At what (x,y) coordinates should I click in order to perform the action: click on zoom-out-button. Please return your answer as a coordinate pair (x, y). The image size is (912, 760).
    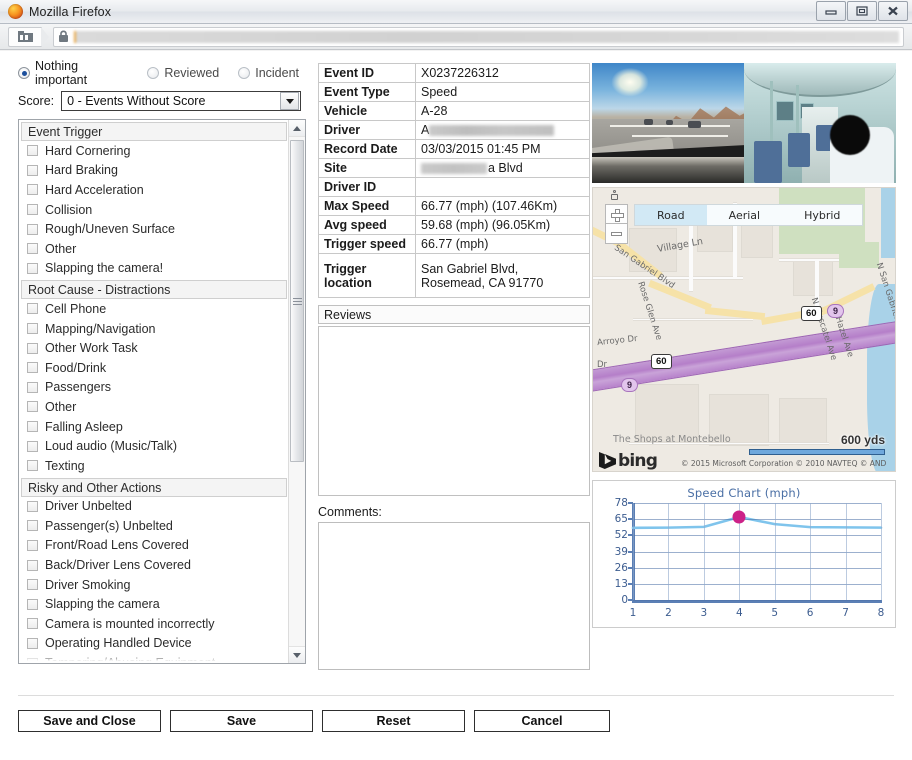
    Looking at the image, I should click on (616, 234).